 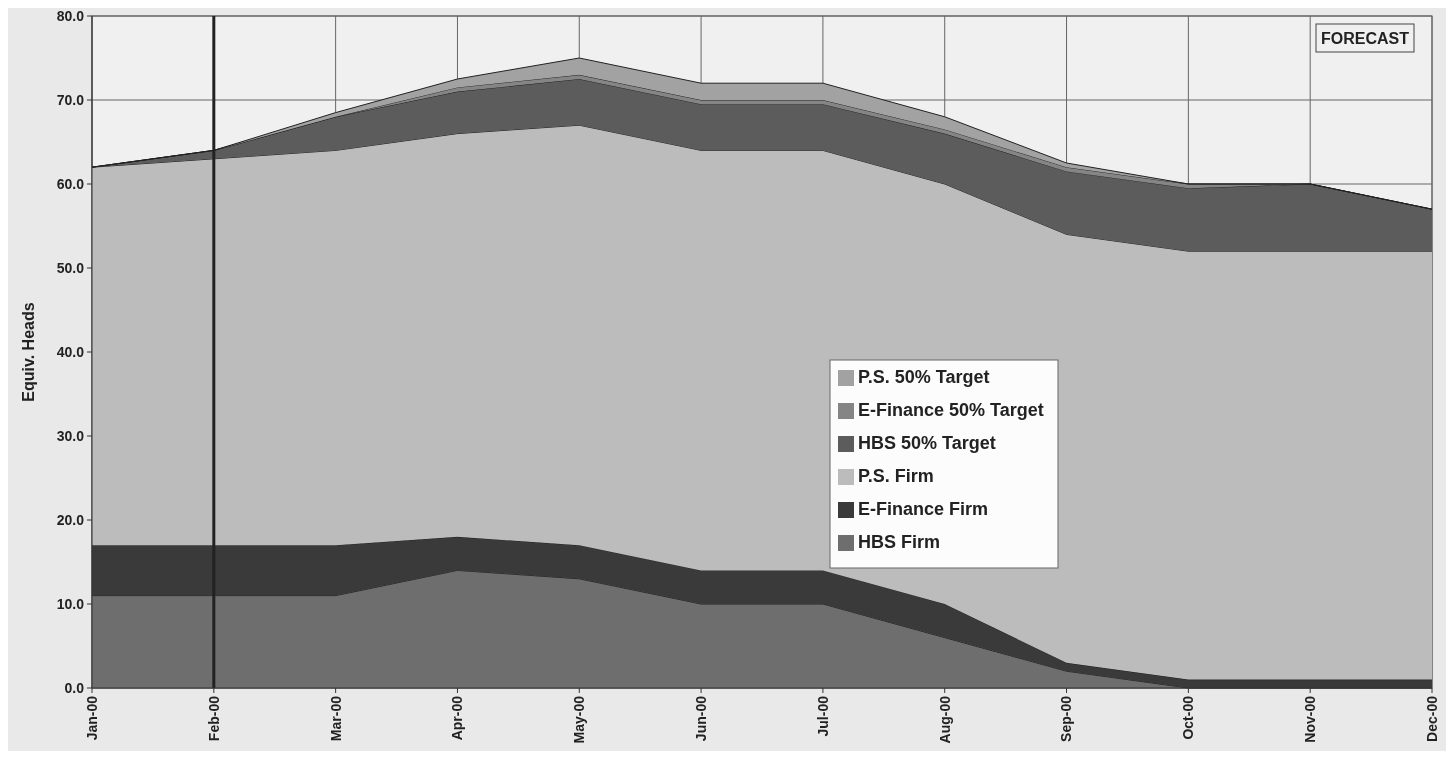 I want to click on y-tick-label: 70.0, so click(x=70, y=99).